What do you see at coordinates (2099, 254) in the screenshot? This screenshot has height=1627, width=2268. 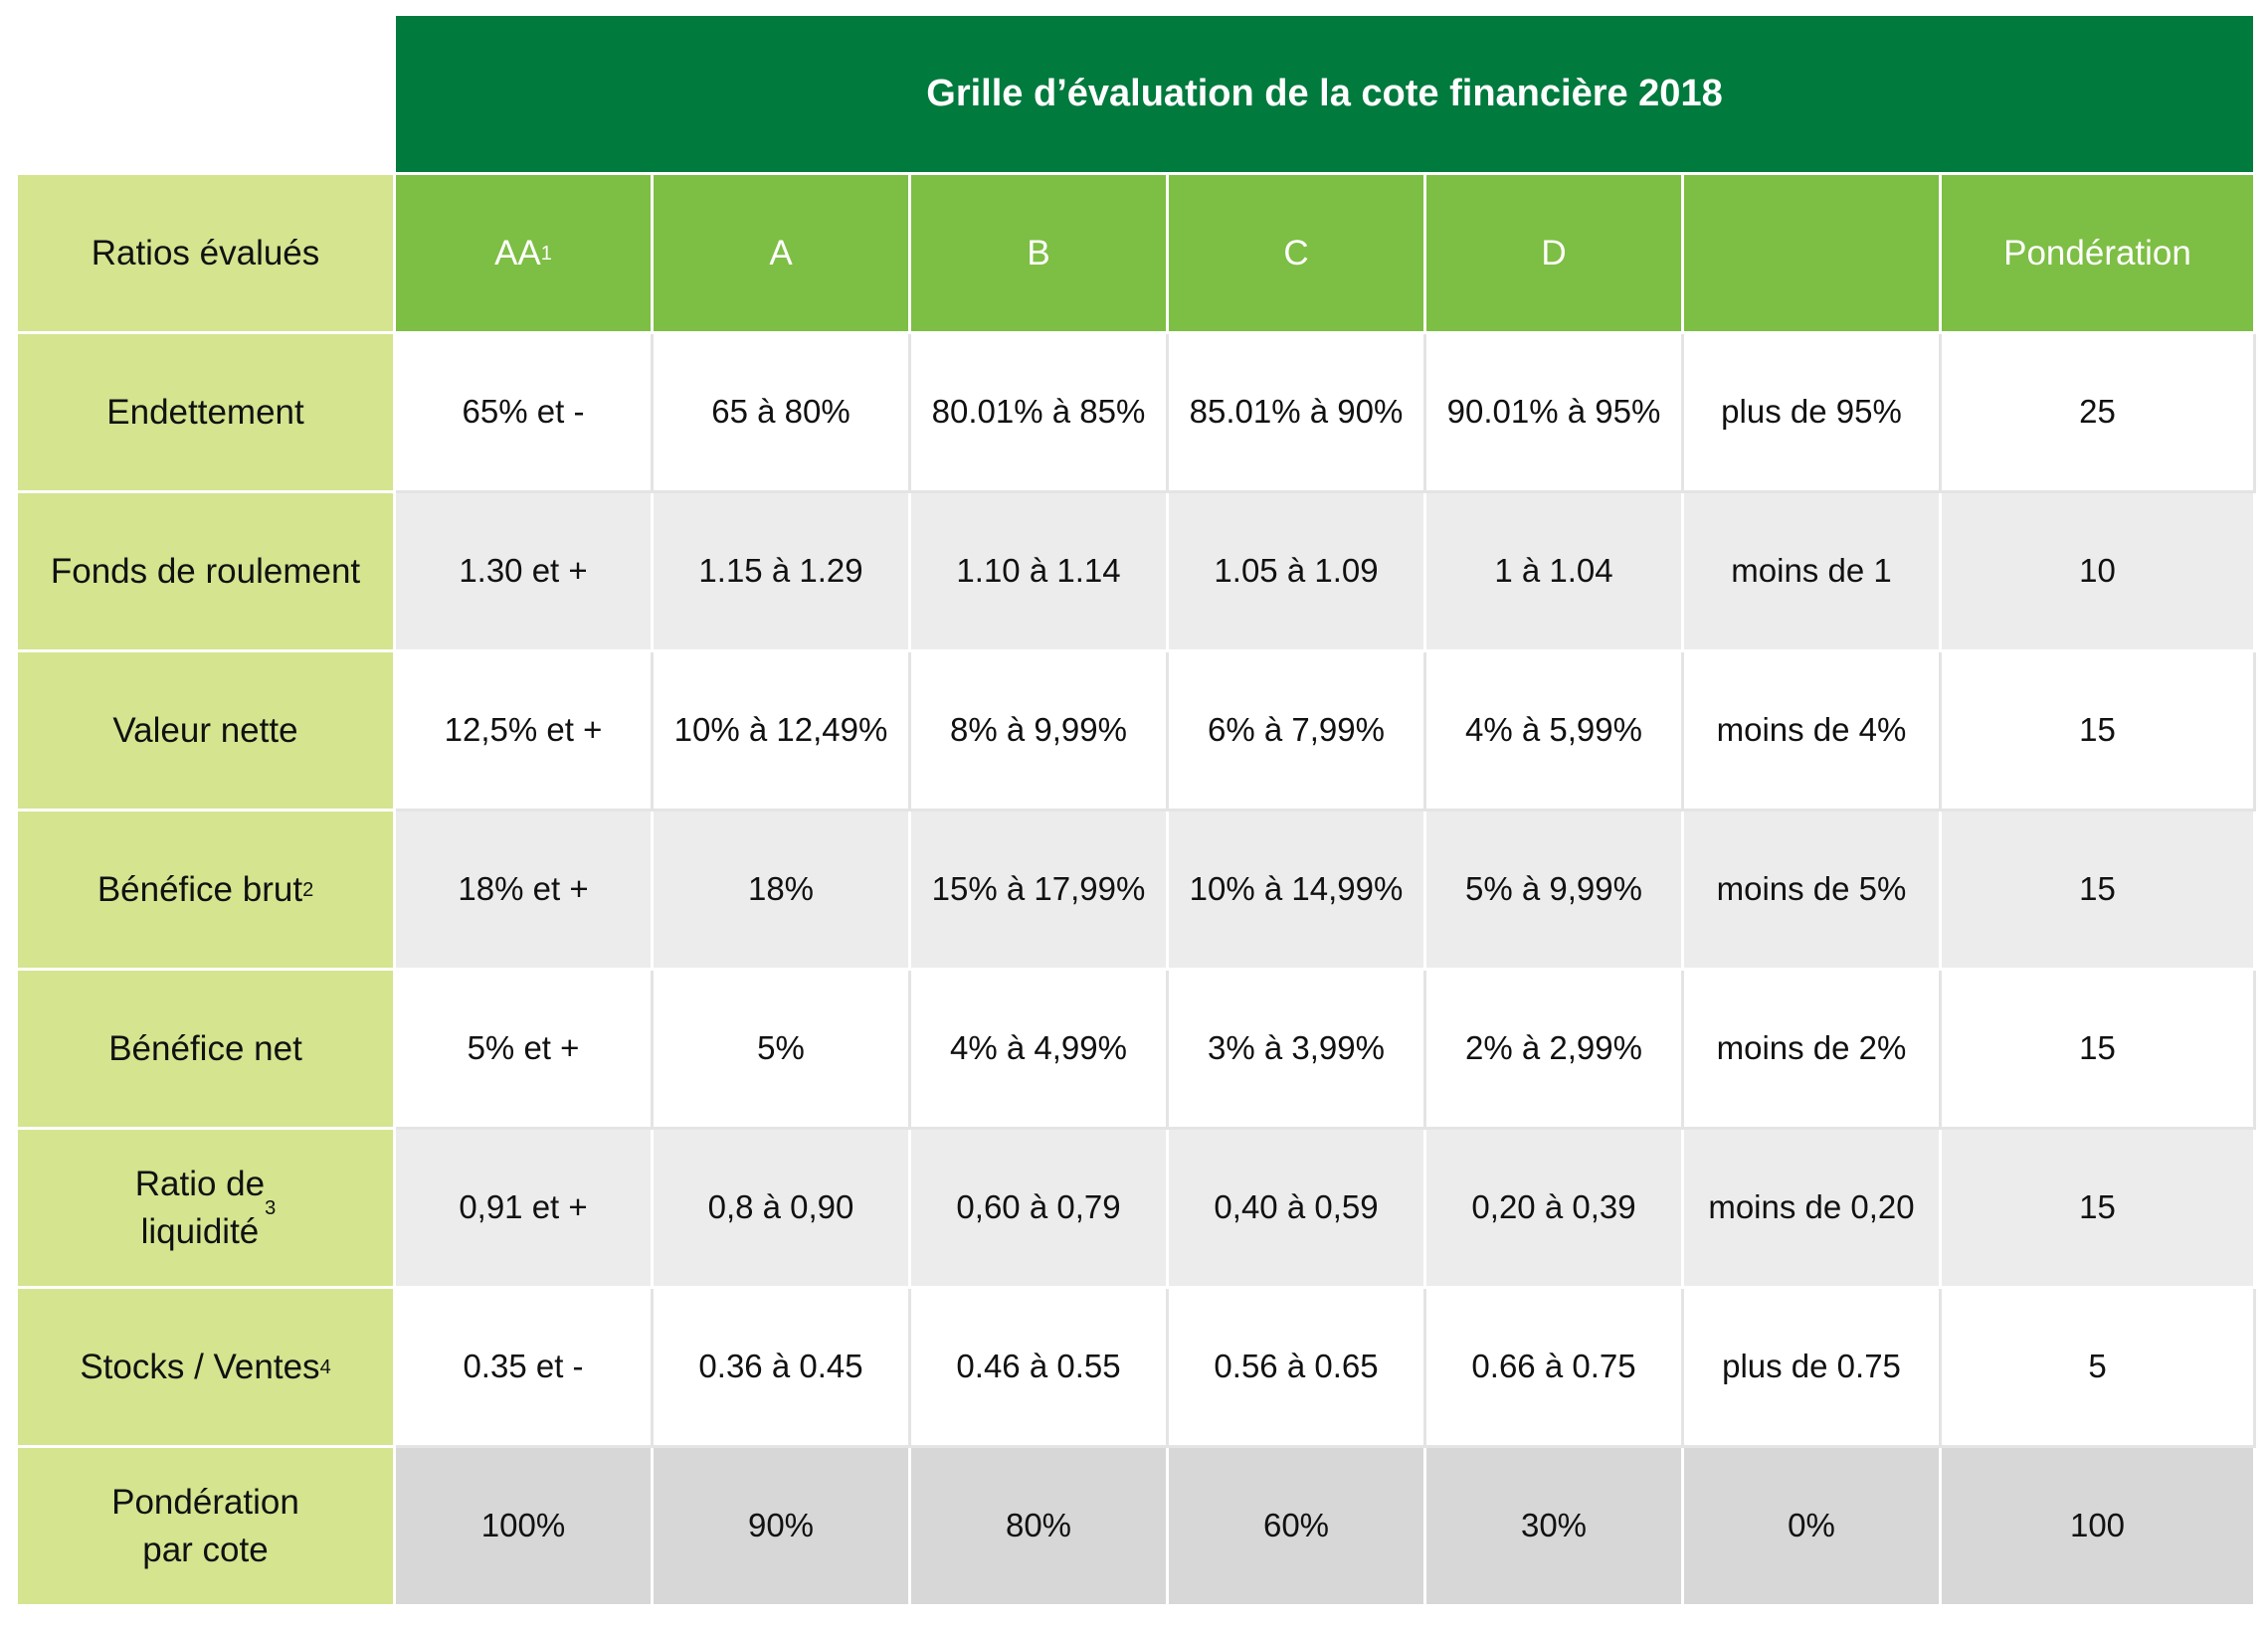 I see `header-ponderation: Pondération` at bounding box center [2099, 254].